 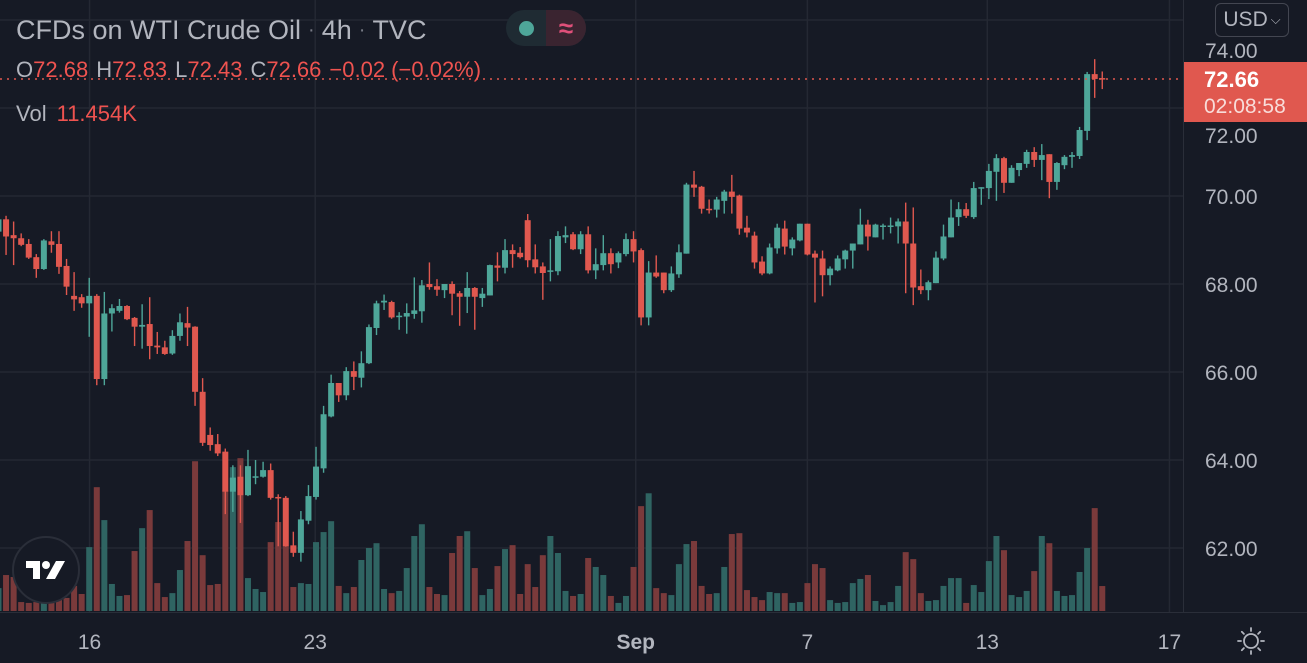 I want to click on symbol-title: CFDs on WTI Crude Oil · 4h · TVC, so click(x=221, y=30).